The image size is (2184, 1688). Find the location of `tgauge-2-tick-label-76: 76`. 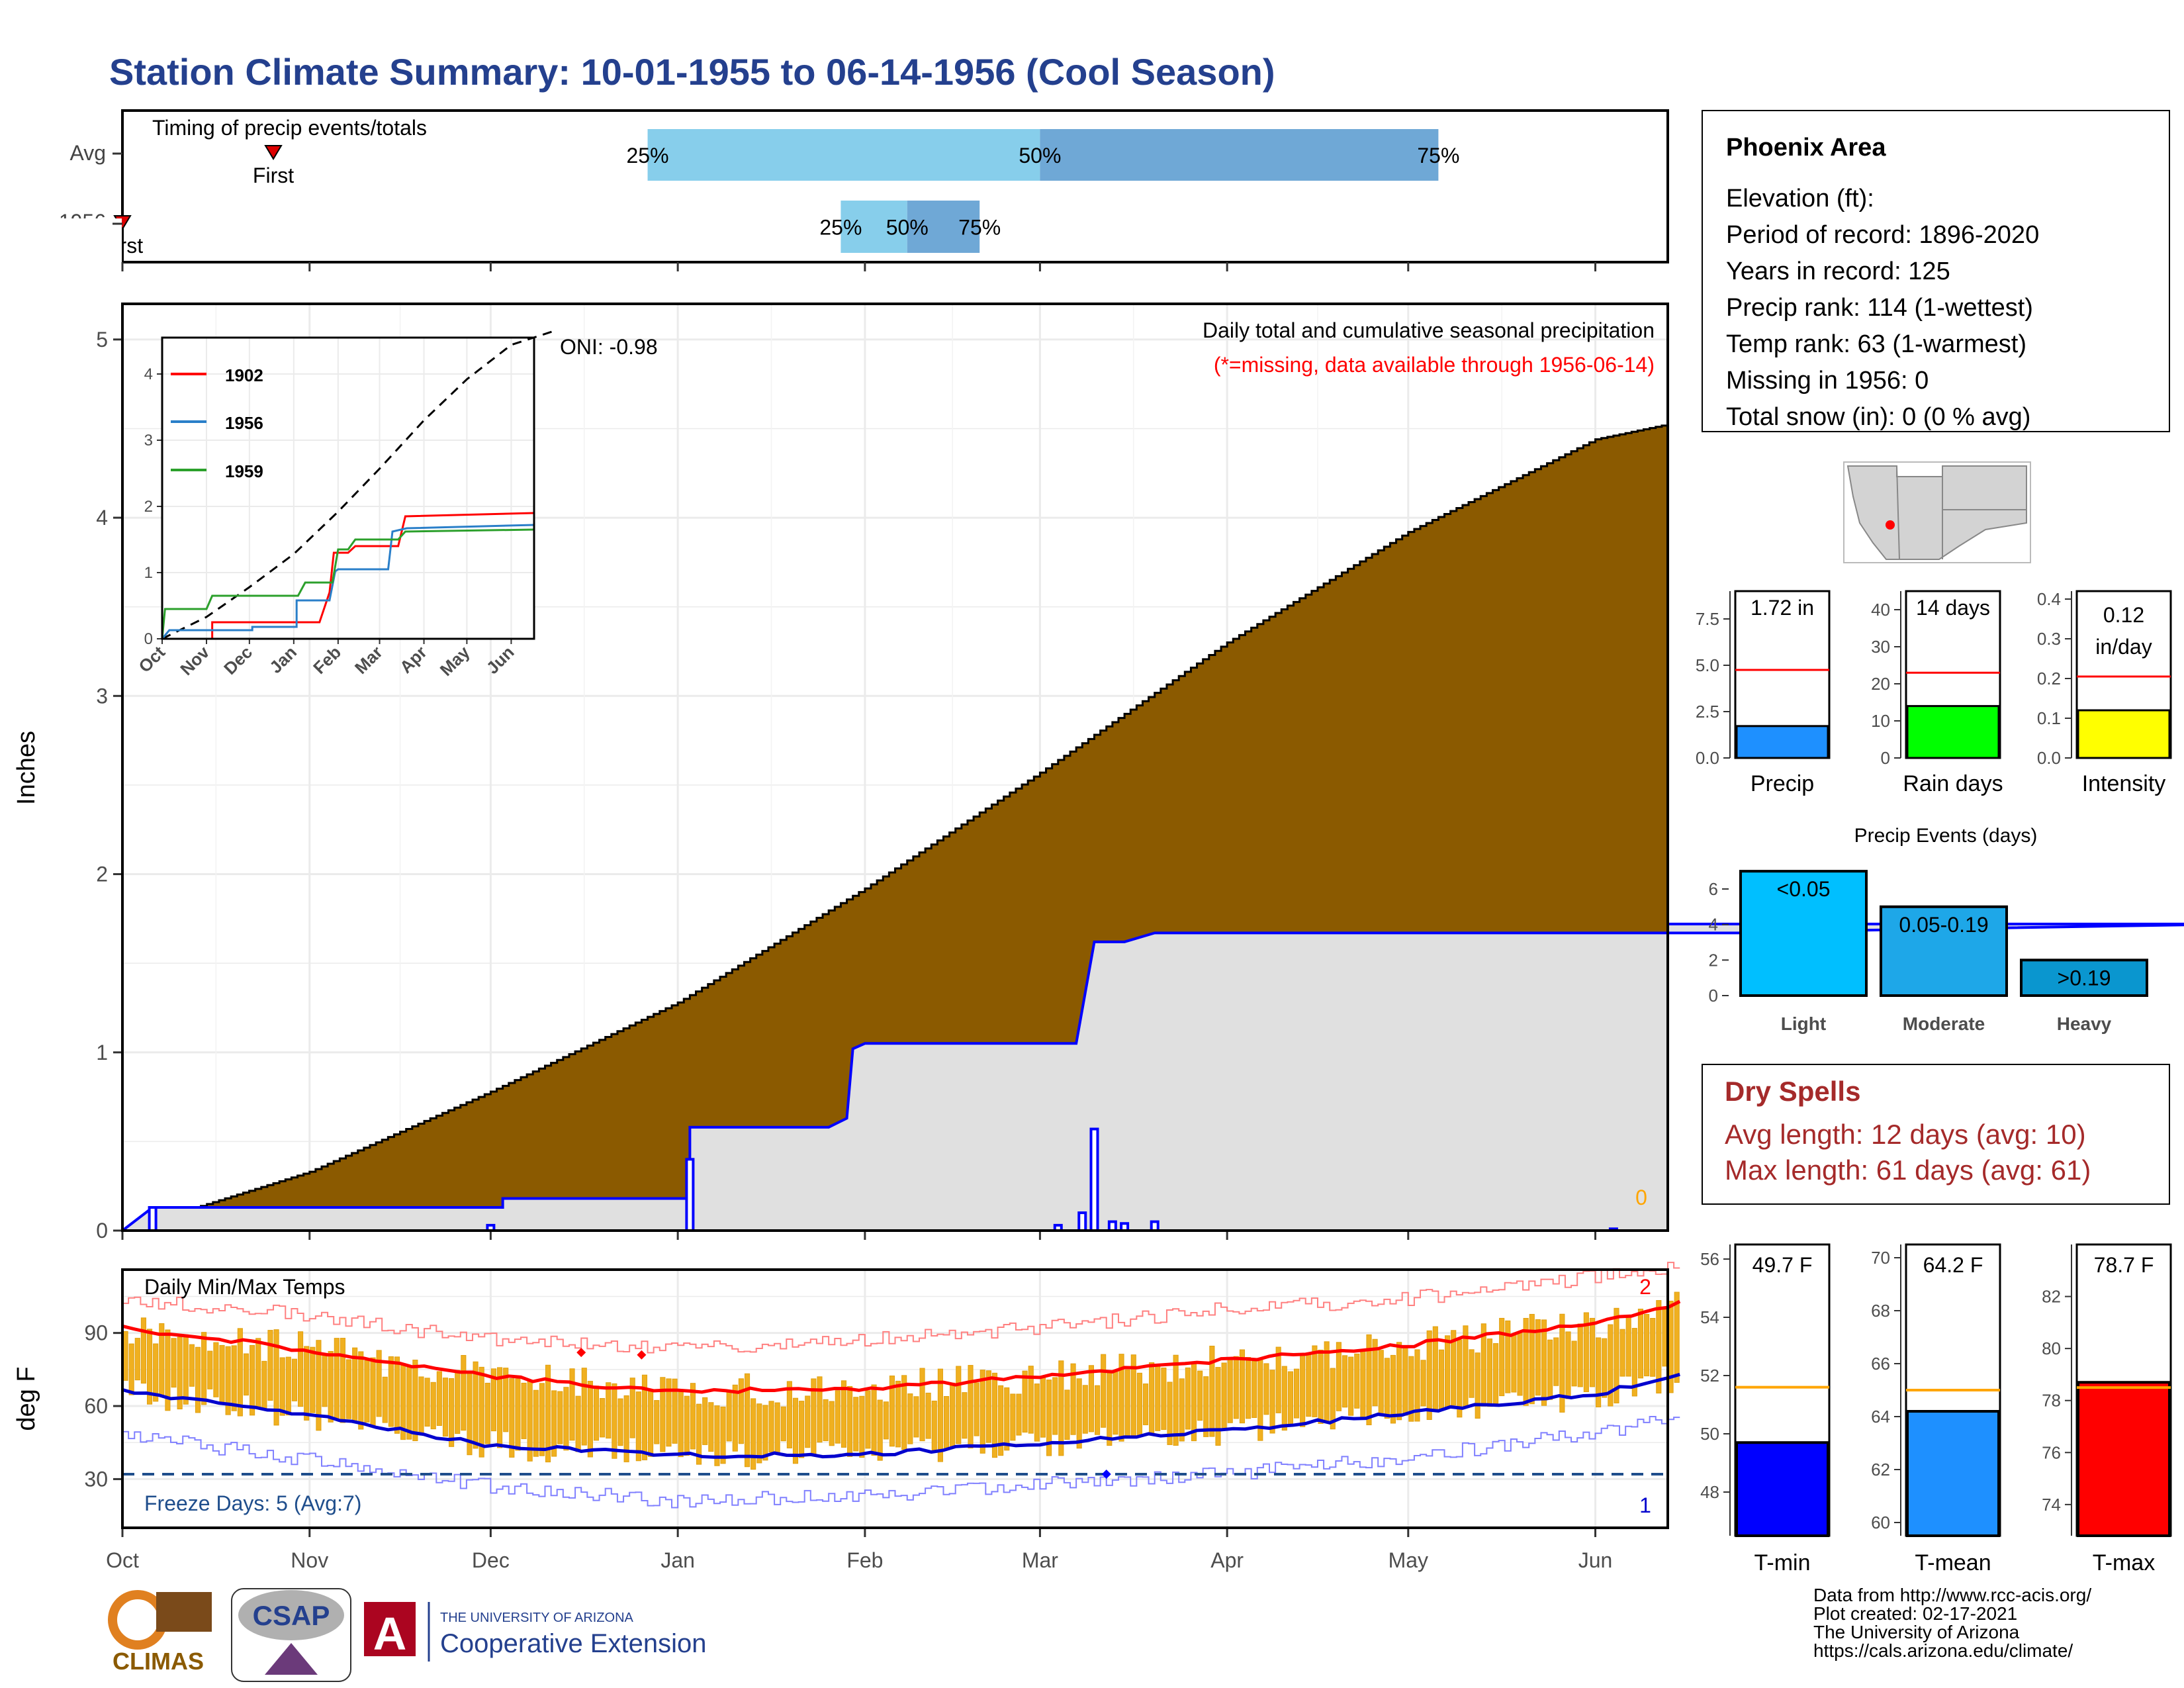

tgauge-2-tick-label-76: 76 is located at coordinates (2051, 1452).